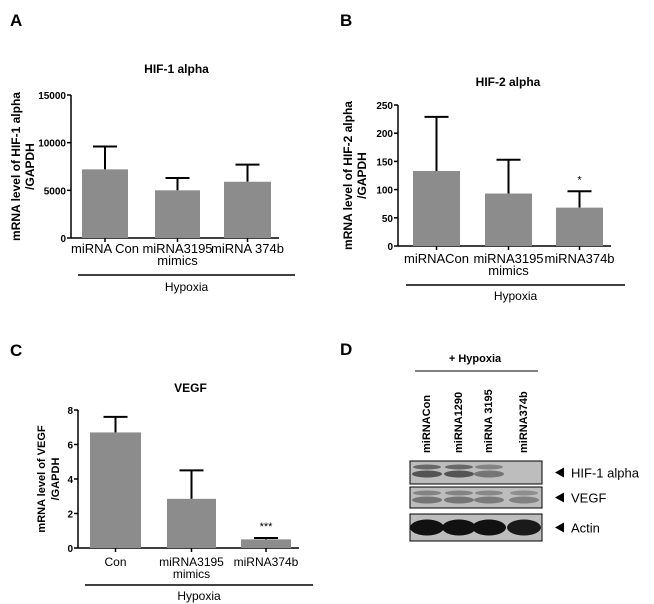  Describe the element at coordinates (346, 20) in the screenshot. I see `panel-letter: B` at that location.